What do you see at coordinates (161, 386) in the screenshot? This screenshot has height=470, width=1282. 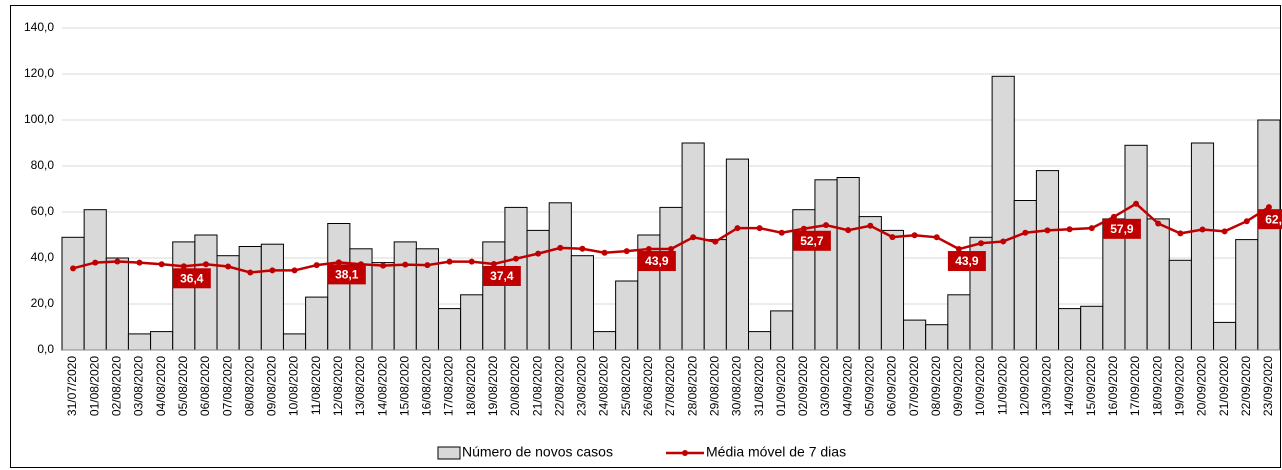 I see `x-tick-label: 04/08/2020` at bounding box center [161, 386].